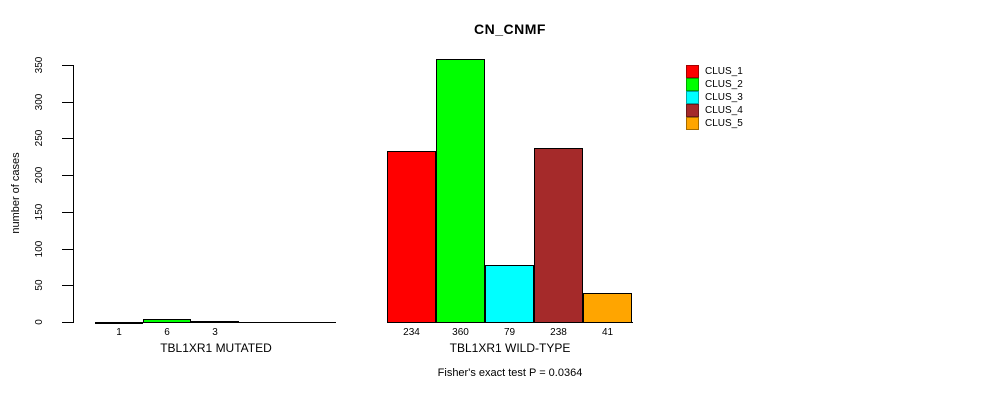 The width and height of the screenshot is (990, 400). Describe the element at coordinates (724, 123) in the screenshot. I see `legend-label-clus-5: CLUS_5` at that location.